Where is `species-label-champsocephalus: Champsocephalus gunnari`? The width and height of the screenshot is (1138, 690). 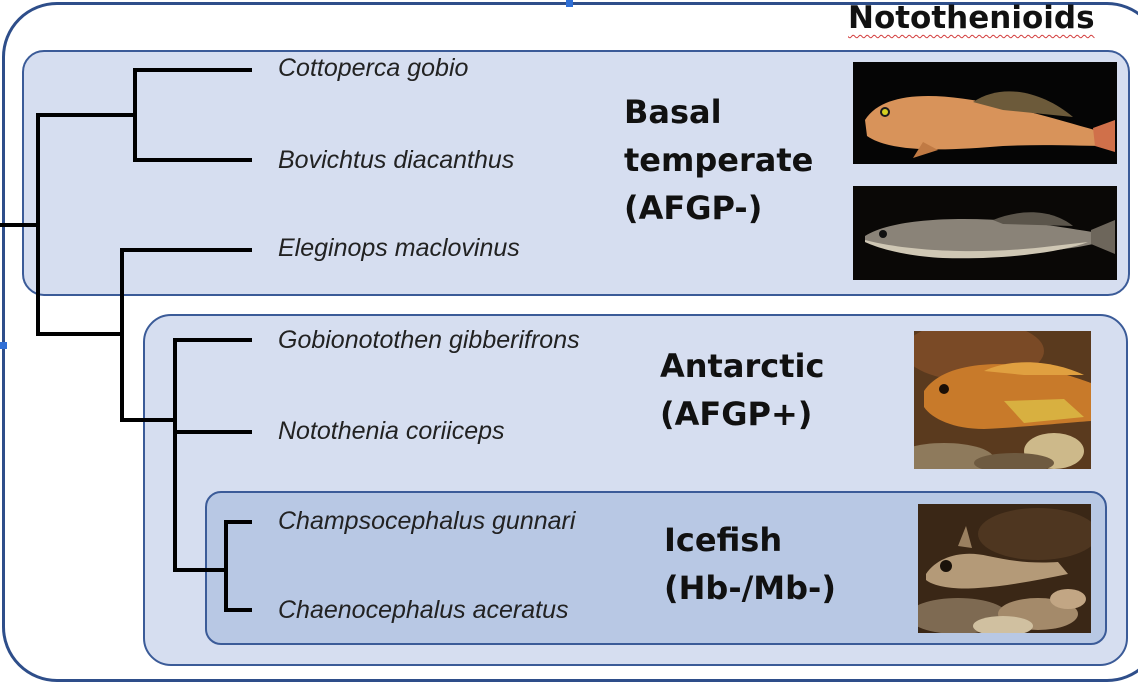
species-label-champsocephalus: Champsocephalus gunnari is located at coordinates (427, 521).